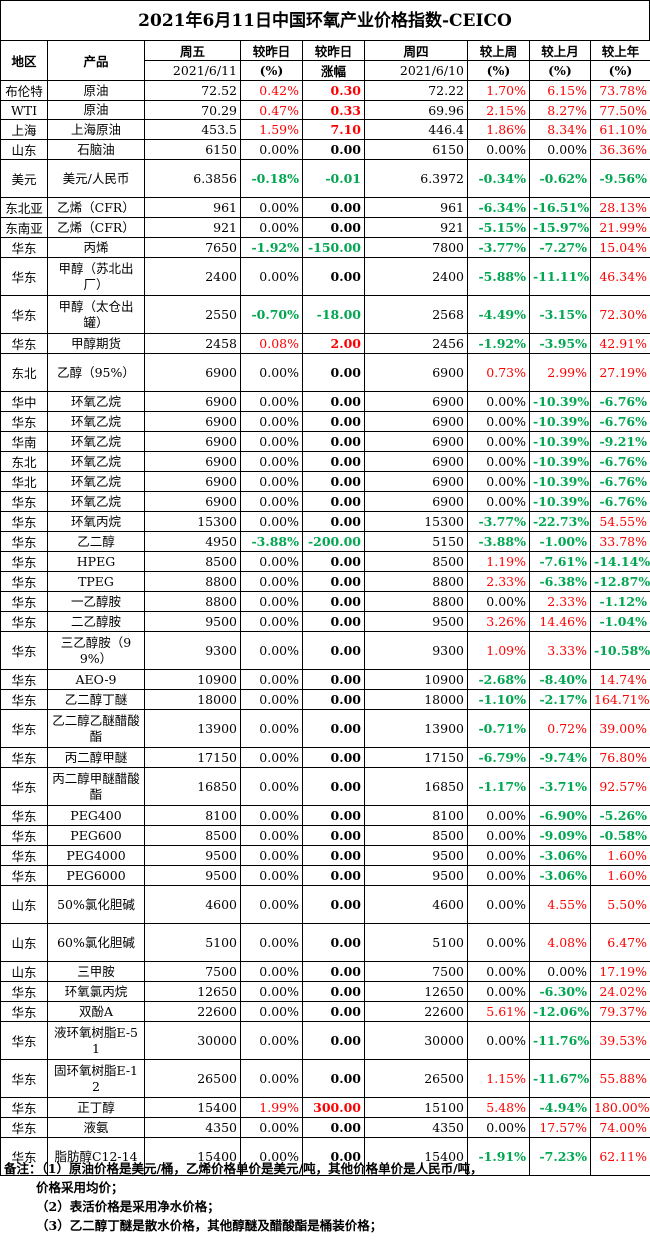 The width and height of the screenshot is (650, 1241). What do you see at coordinates (416, 601) in the screenshot?
I see `thu-price-cell: 8800` at bounding box center [416, 601].